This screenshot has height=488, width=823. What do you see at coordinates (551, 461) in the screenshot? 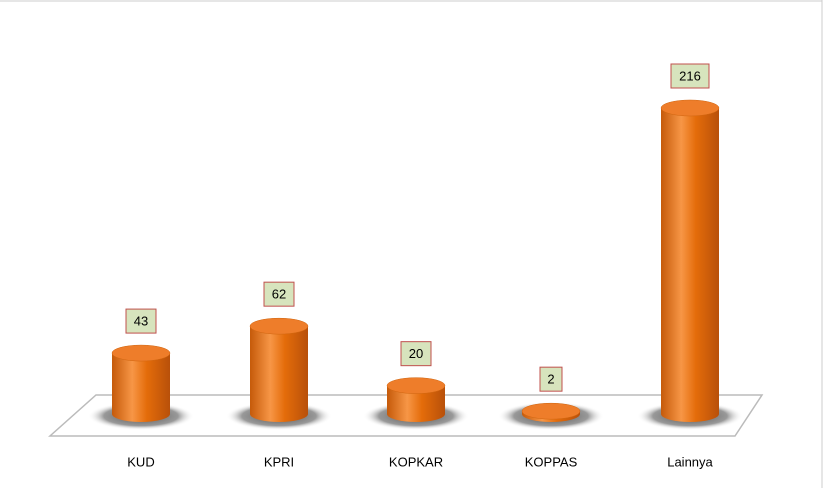
I see `x-tick-label: KOPPAS` at bounding box center [551, 461].